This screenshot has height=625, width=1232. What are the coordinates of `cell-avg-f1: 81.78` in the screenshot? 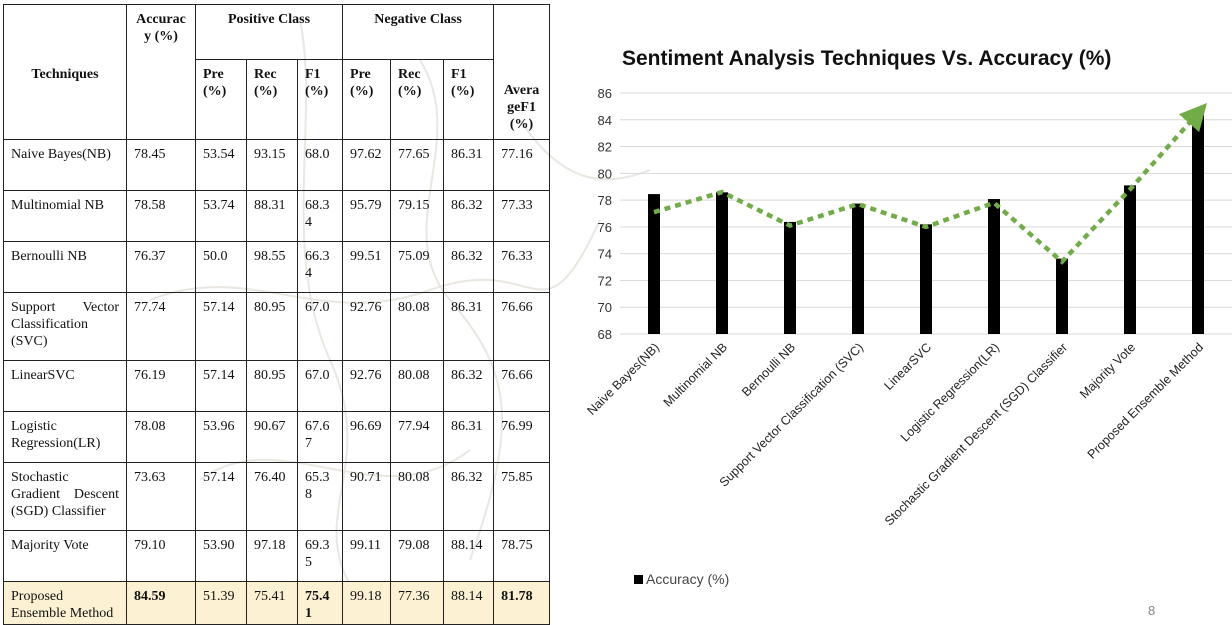 It's located at (522, 603).